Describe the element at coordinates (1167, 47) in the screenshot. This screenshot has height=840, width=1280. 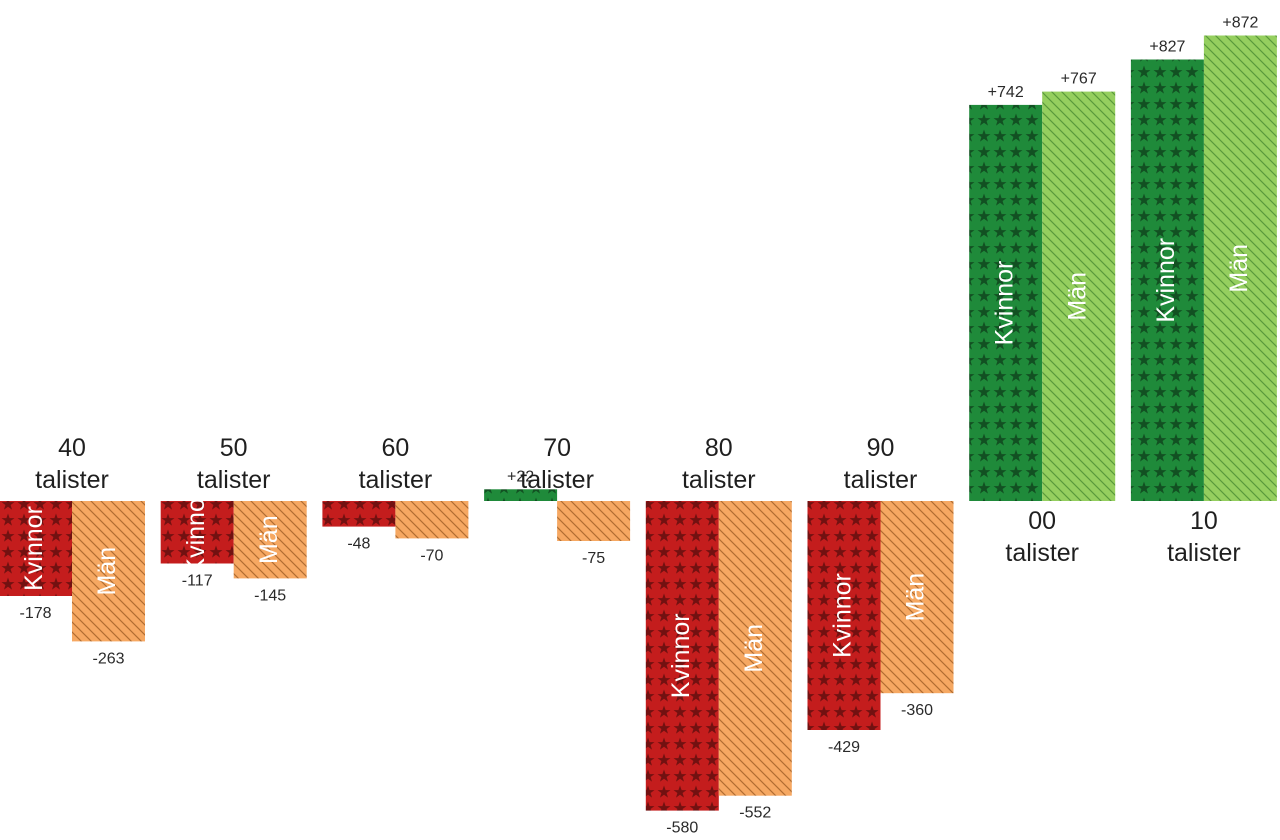
I see `value-label: +827` at that location.